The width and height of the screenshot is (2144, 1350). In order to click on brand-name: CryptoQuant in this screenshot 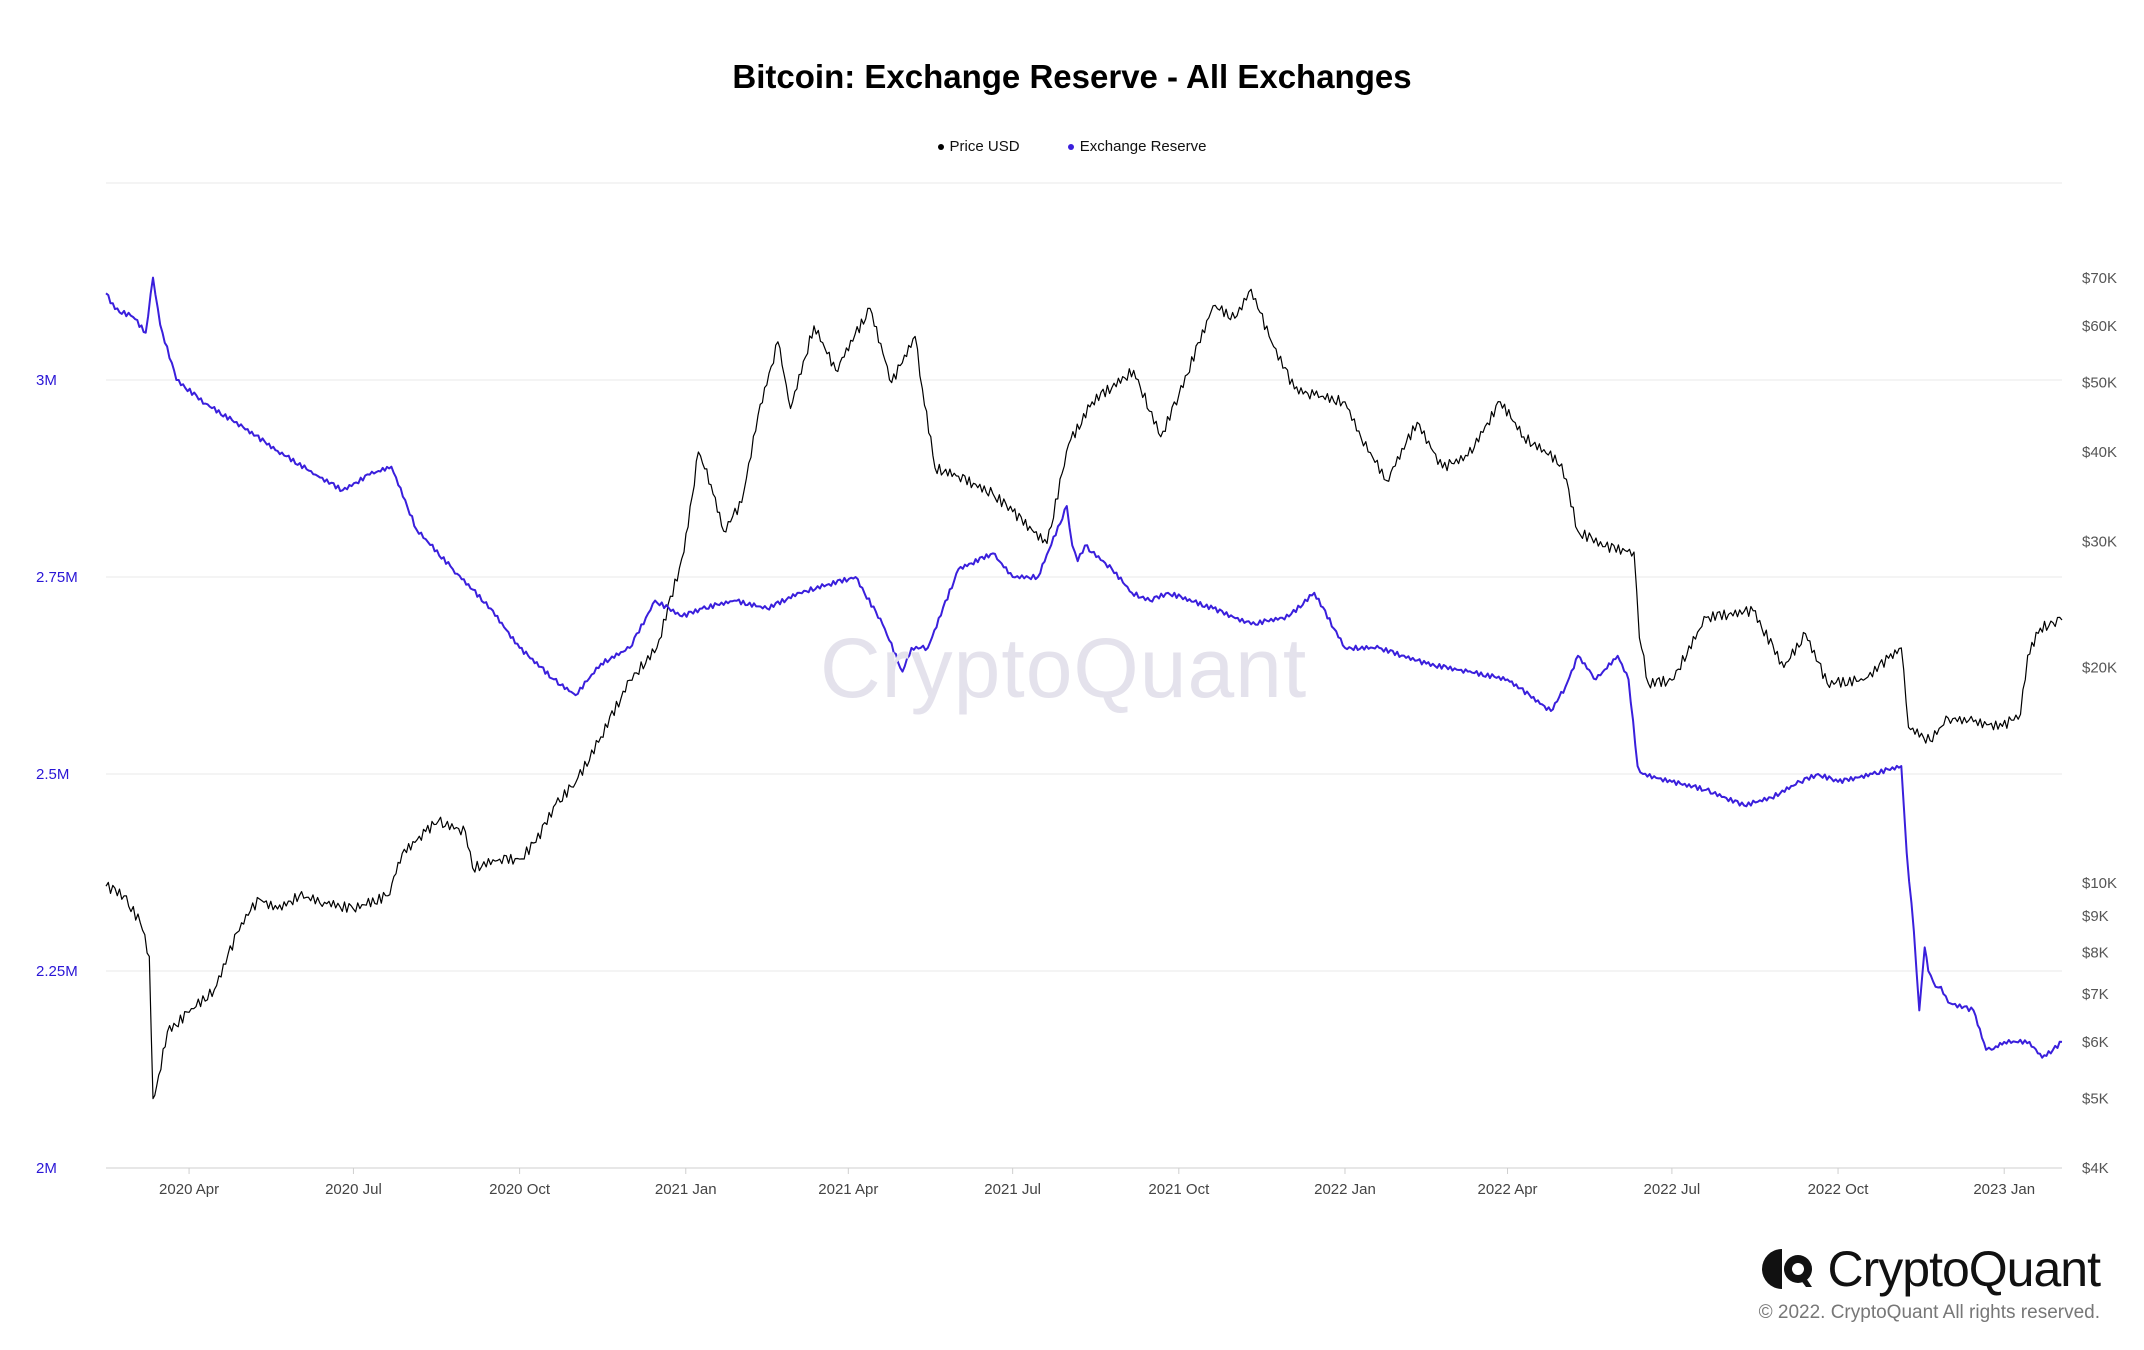, I will do `click(1964, 1269)`.